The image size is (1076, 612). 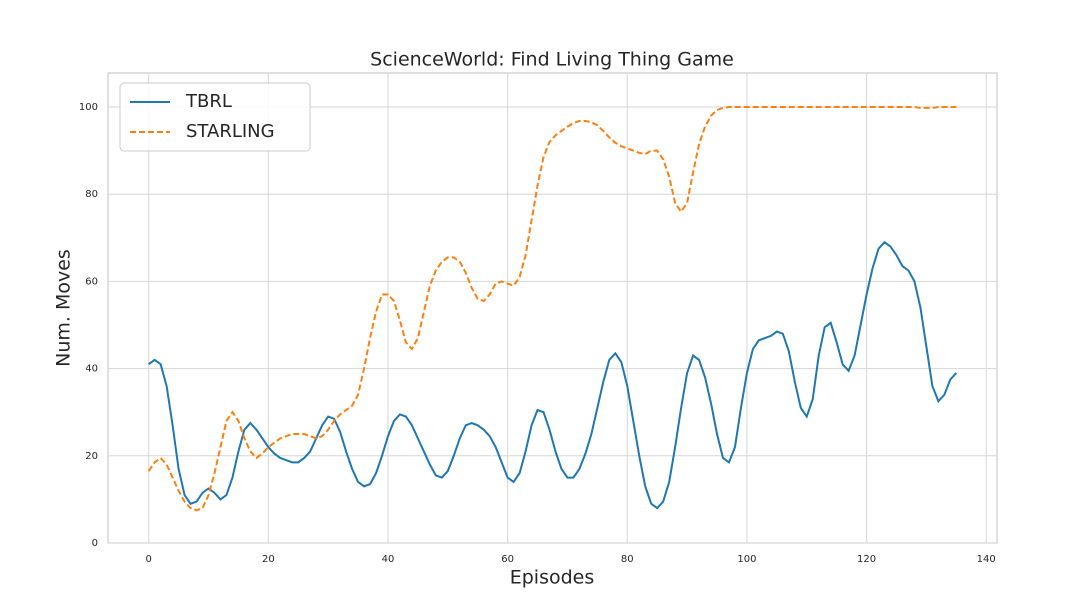 What do you see at coordinates (627, 559) in the screenshot?
I see `x-tick-label: 80` at bounding box center [627, 559].